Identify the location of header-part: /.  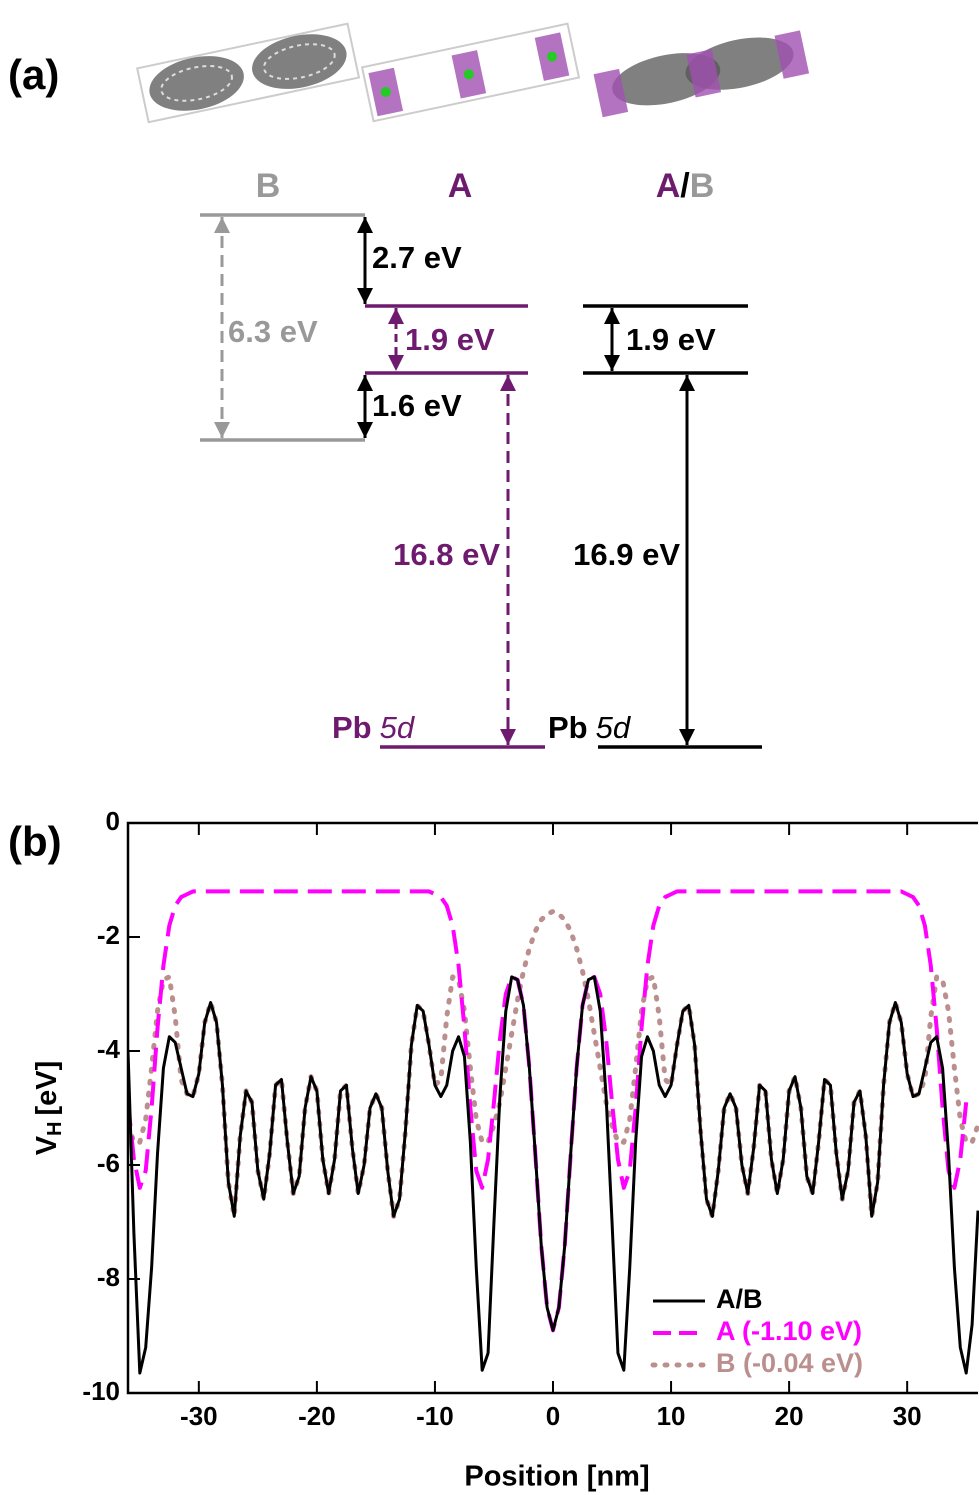
(685, 186).